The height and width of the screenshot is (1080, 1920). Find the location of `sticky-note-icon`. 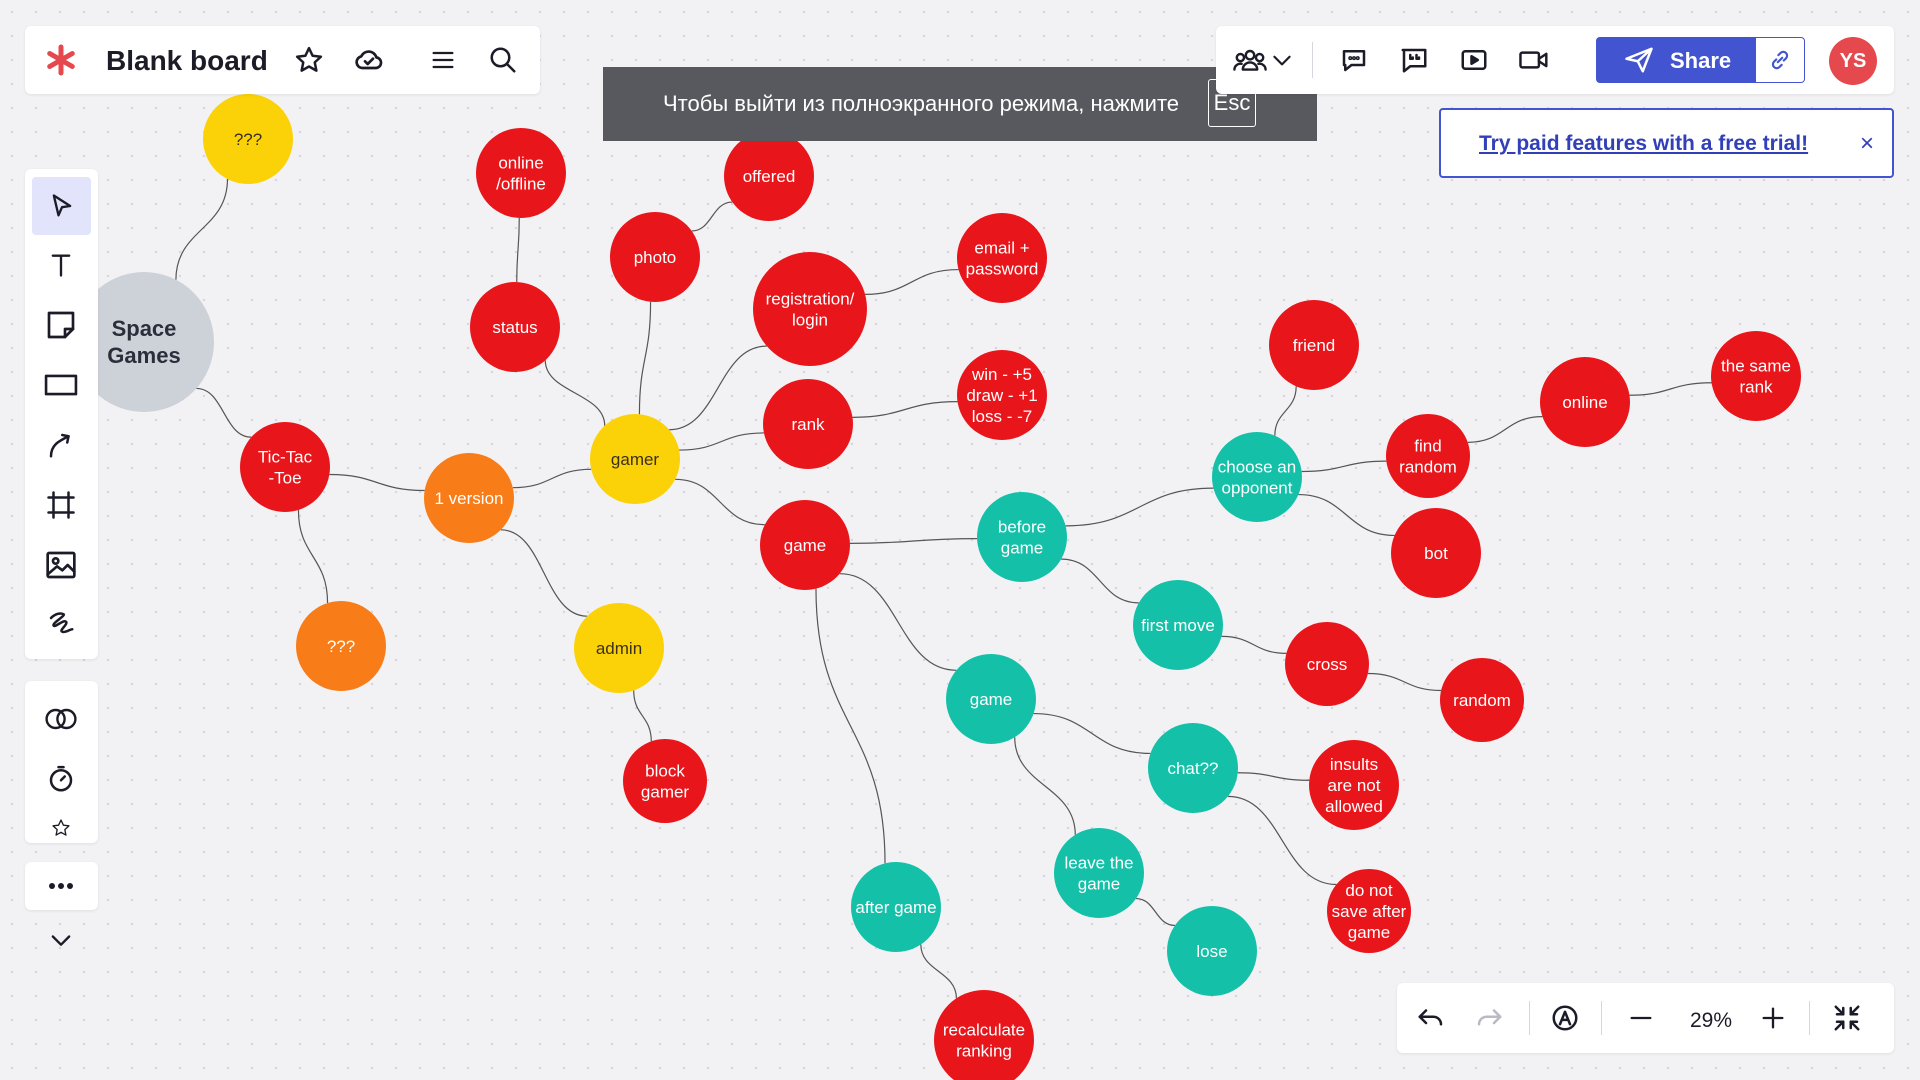

sticky-note-icon is located at coordinates (61, 325).